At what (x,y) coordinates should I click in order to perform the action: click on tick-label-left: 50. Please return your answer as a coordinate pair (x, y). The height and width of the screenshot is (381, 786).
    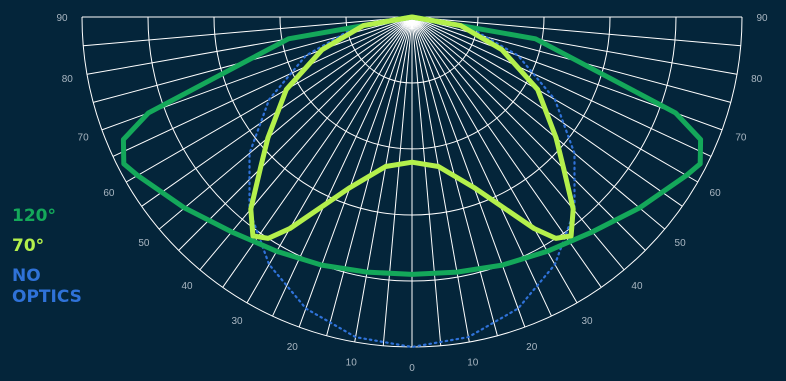
    Looking at the image, I should click on (144, 243).